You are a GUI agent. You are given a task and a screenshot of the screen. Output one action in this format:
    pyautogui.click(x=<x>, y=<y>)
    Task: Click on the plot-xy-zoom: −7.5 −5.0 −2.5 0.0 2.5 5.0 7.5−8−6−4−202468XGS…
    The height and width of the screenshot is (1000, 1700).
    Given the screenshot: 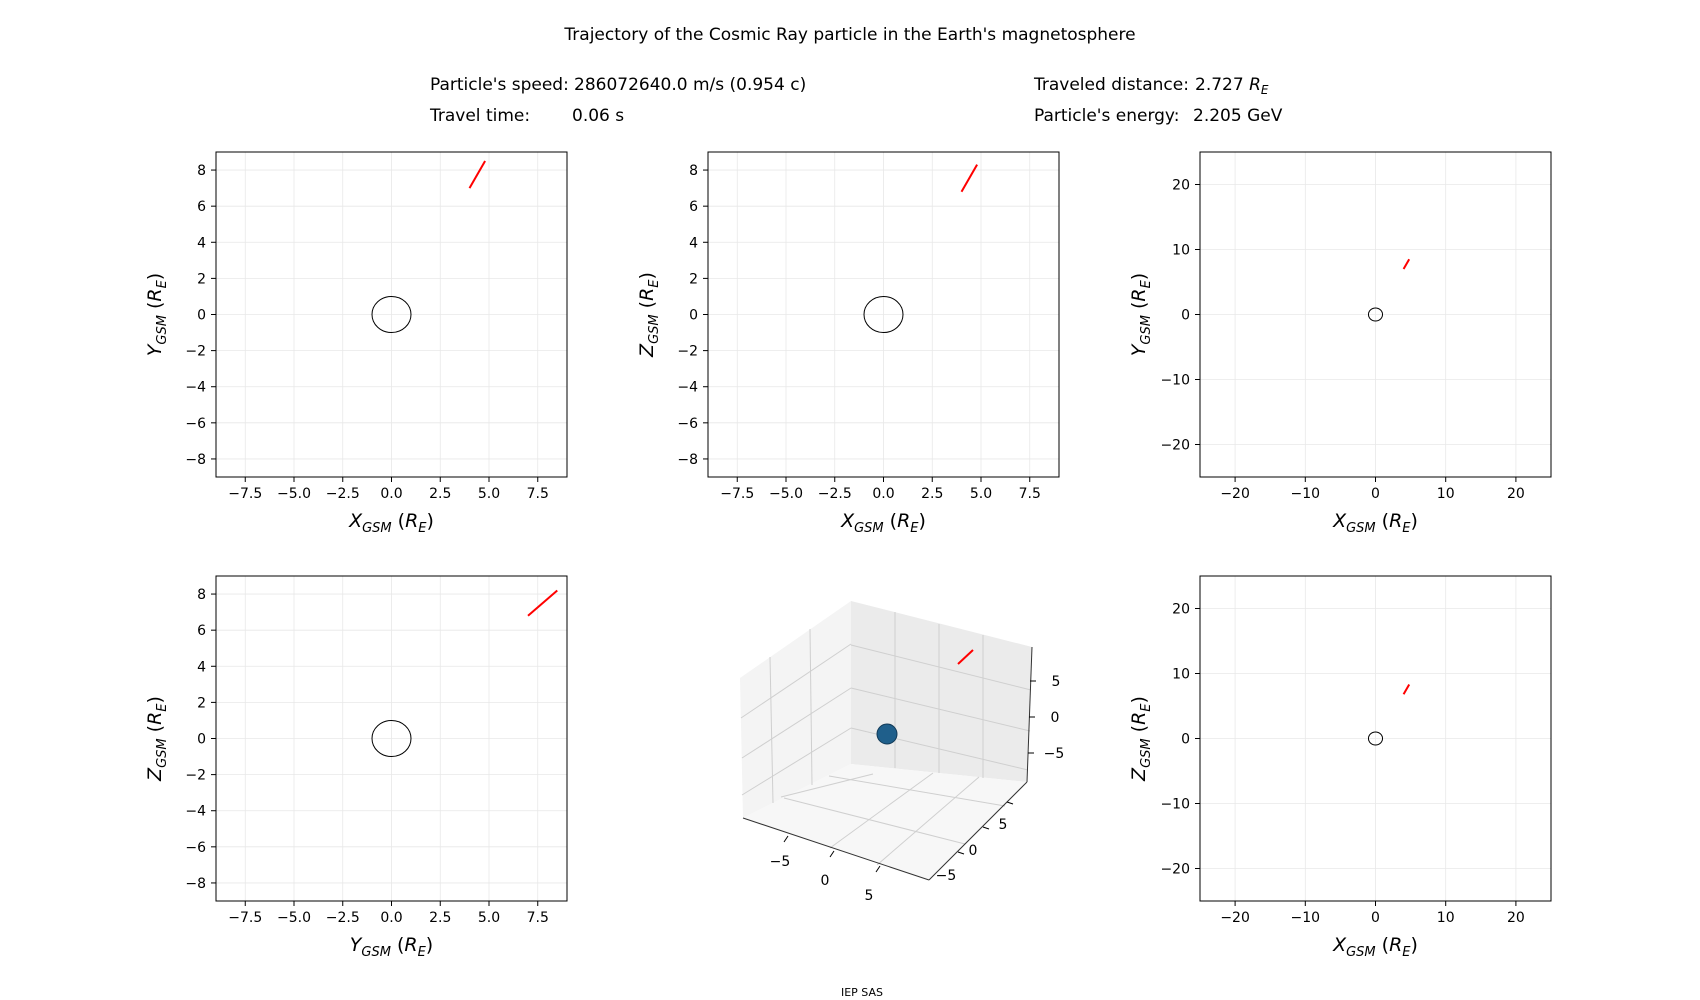 What is the action you would take?
    pyautogui.click(x=356, y=343)
    